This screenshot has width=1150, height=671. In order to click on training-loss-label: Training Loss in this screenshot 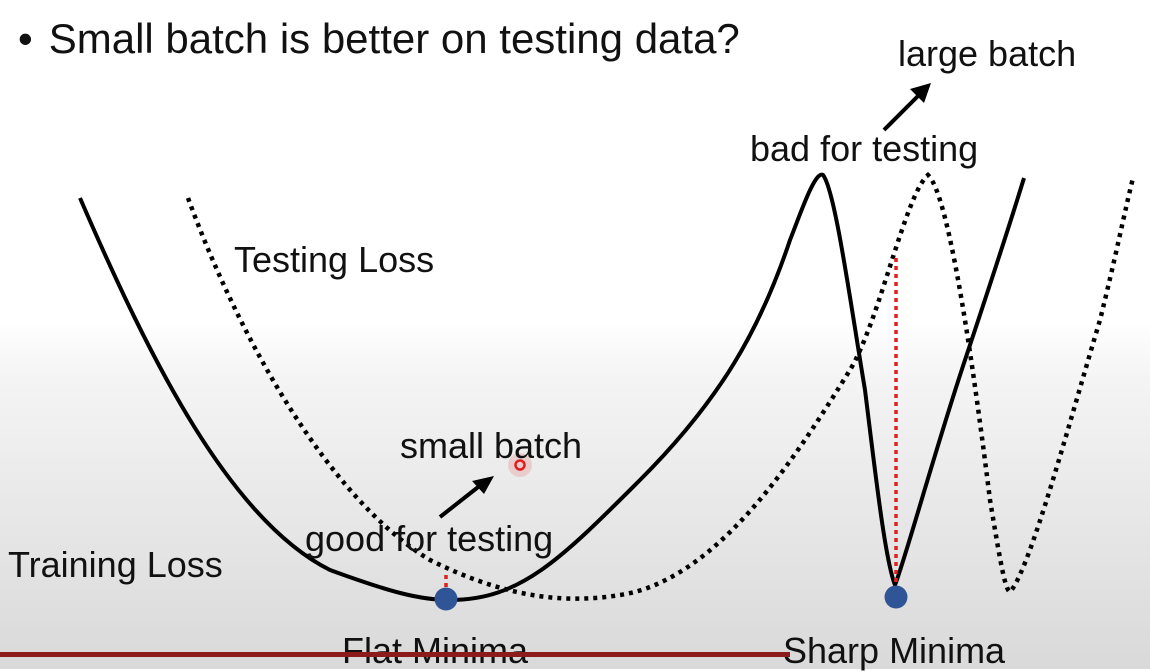, I will do `click(115, 564)`.